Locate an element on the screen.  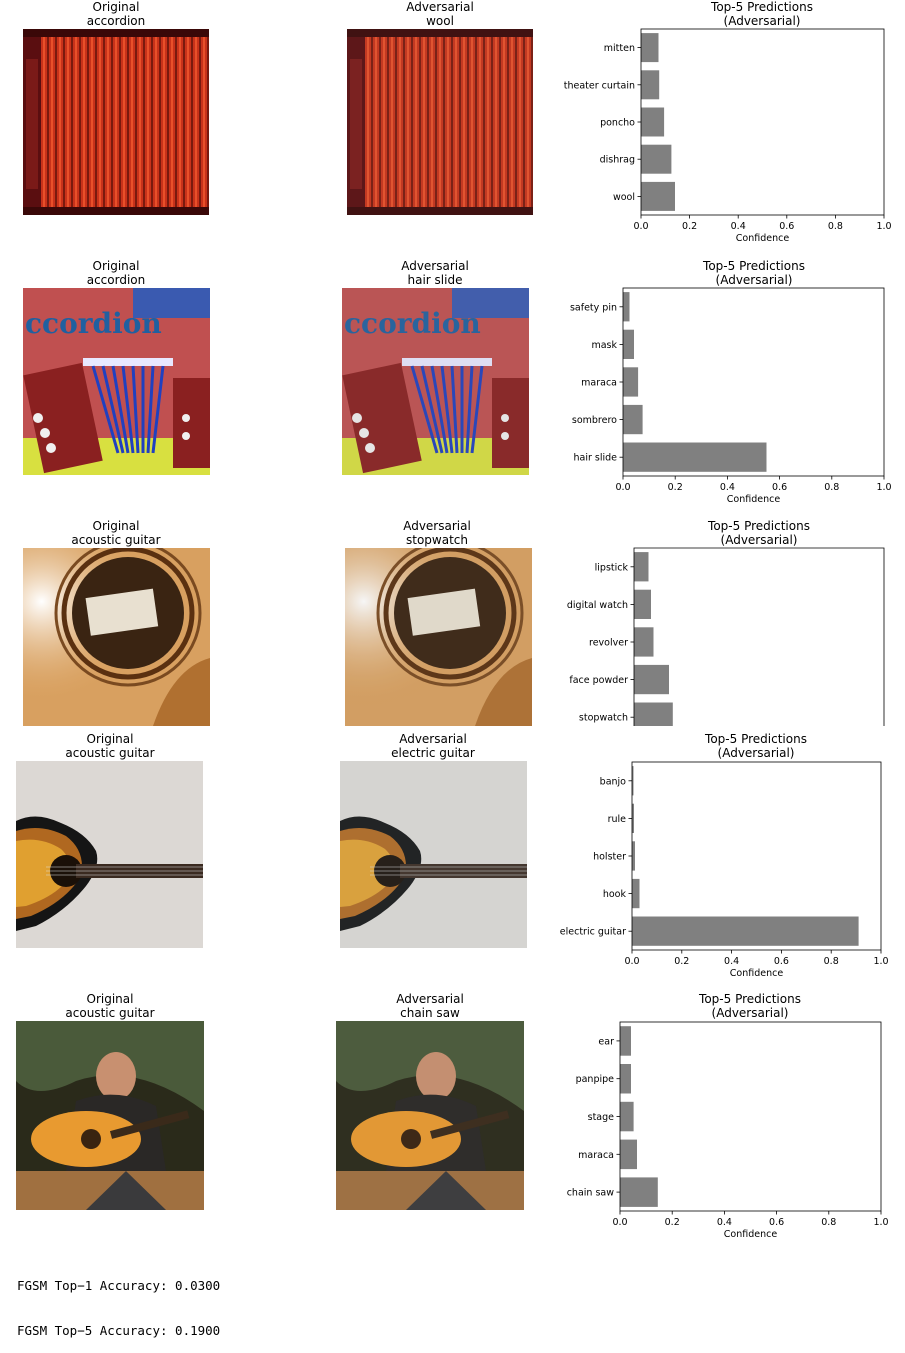
y-tick-label: wool is located at coordinates (624, 197).